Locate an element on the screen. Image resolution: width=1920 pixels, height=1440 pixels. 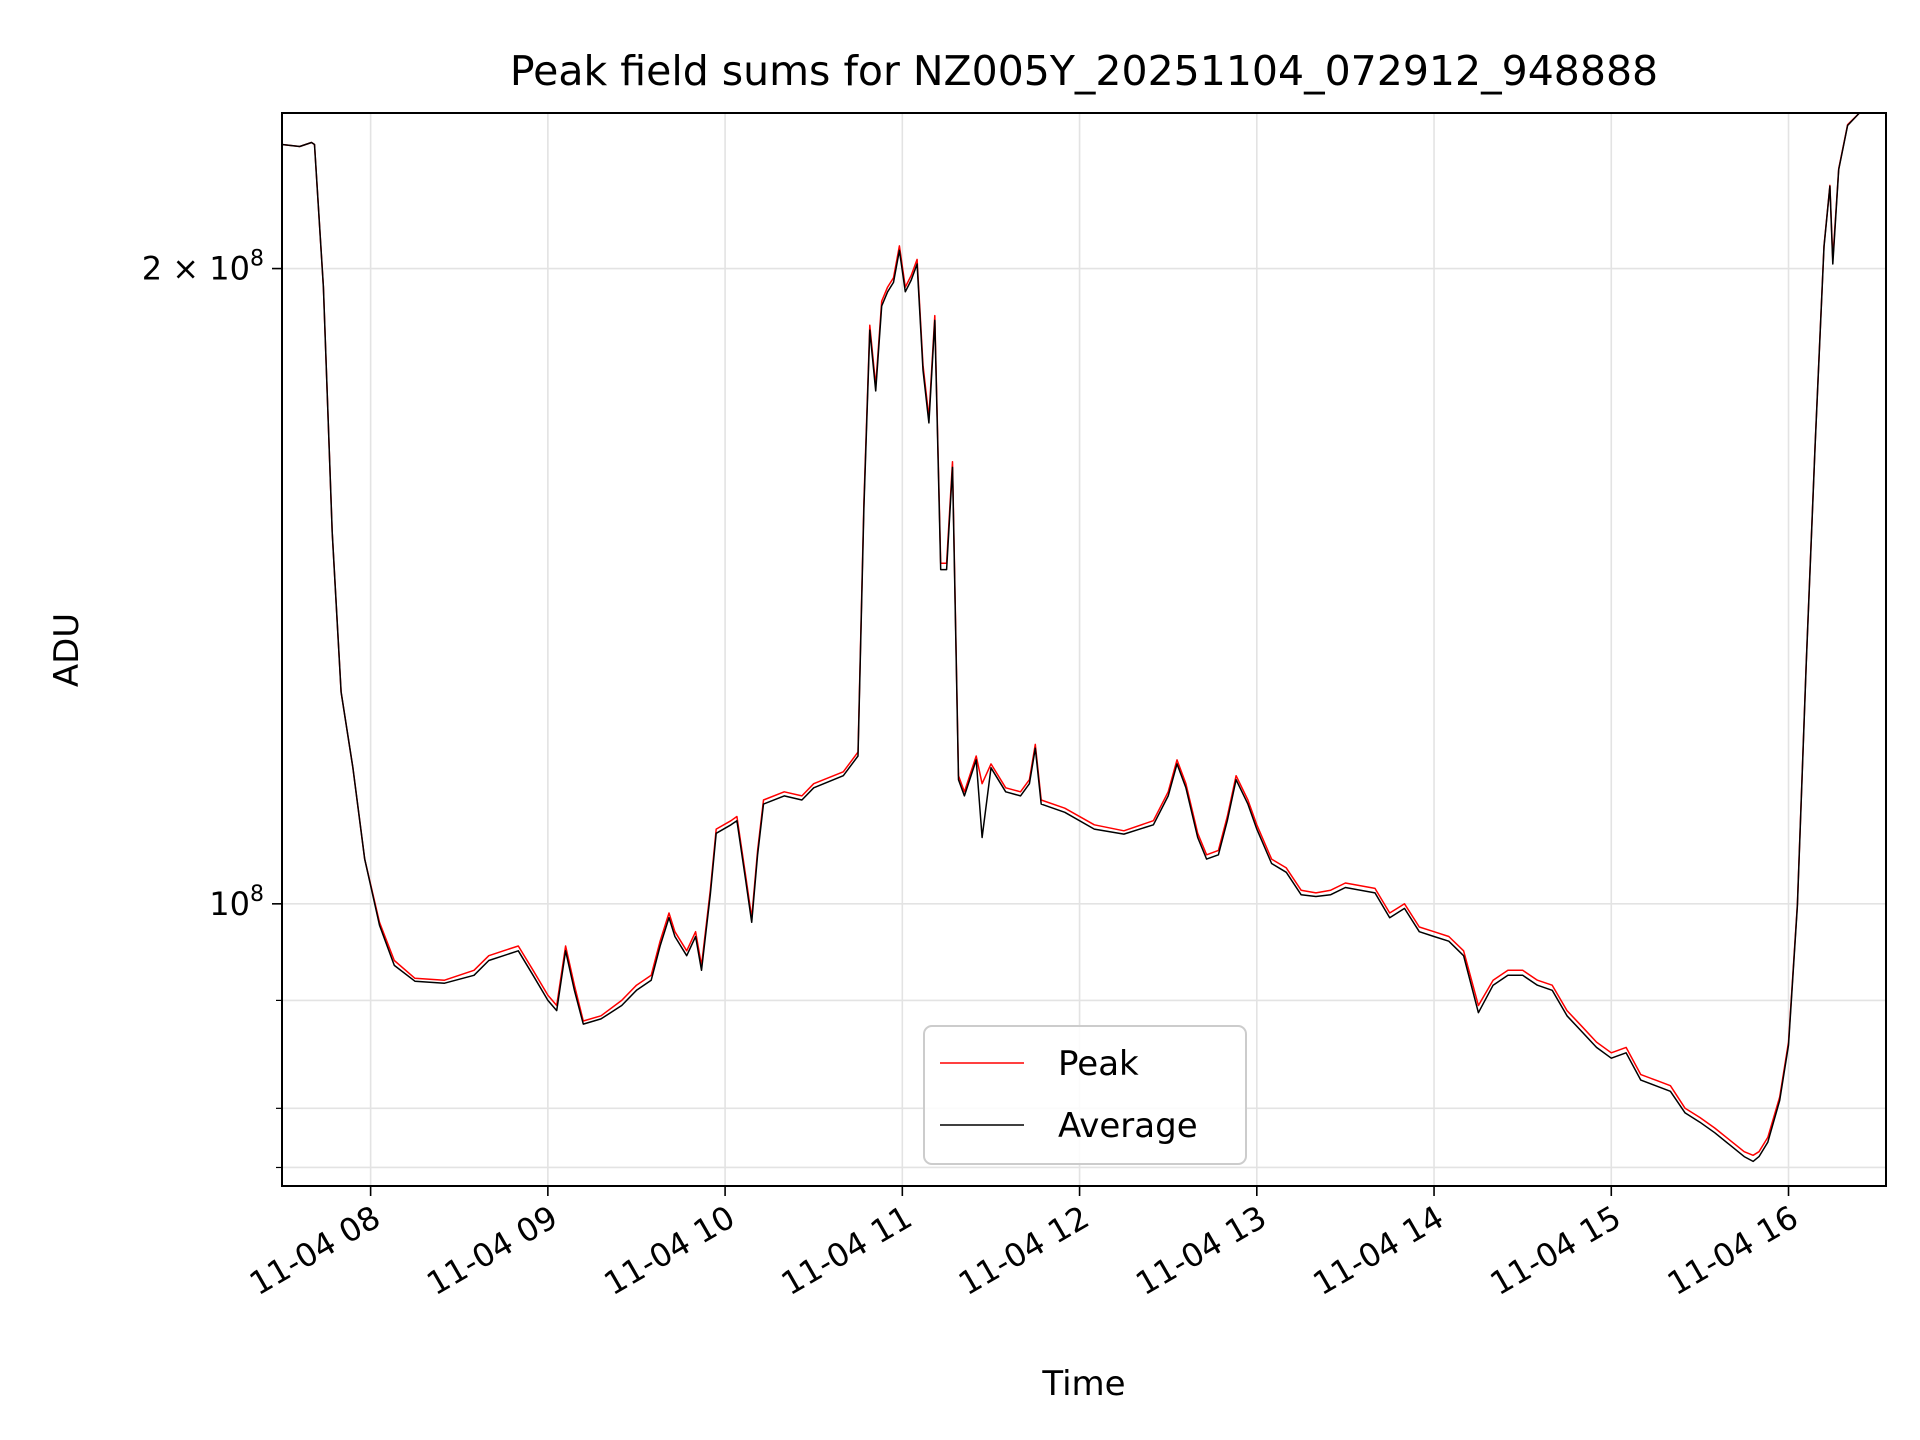
legend-label-peak: Peak is located at coordinates (1098, 1064).